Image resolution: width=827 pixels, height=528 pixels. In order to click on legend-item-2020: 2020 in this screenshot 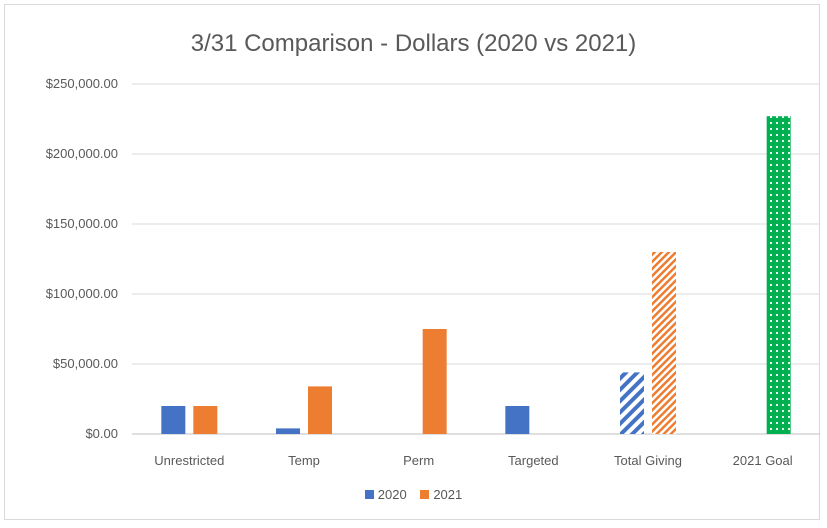, I will do `click(385, 494)`.